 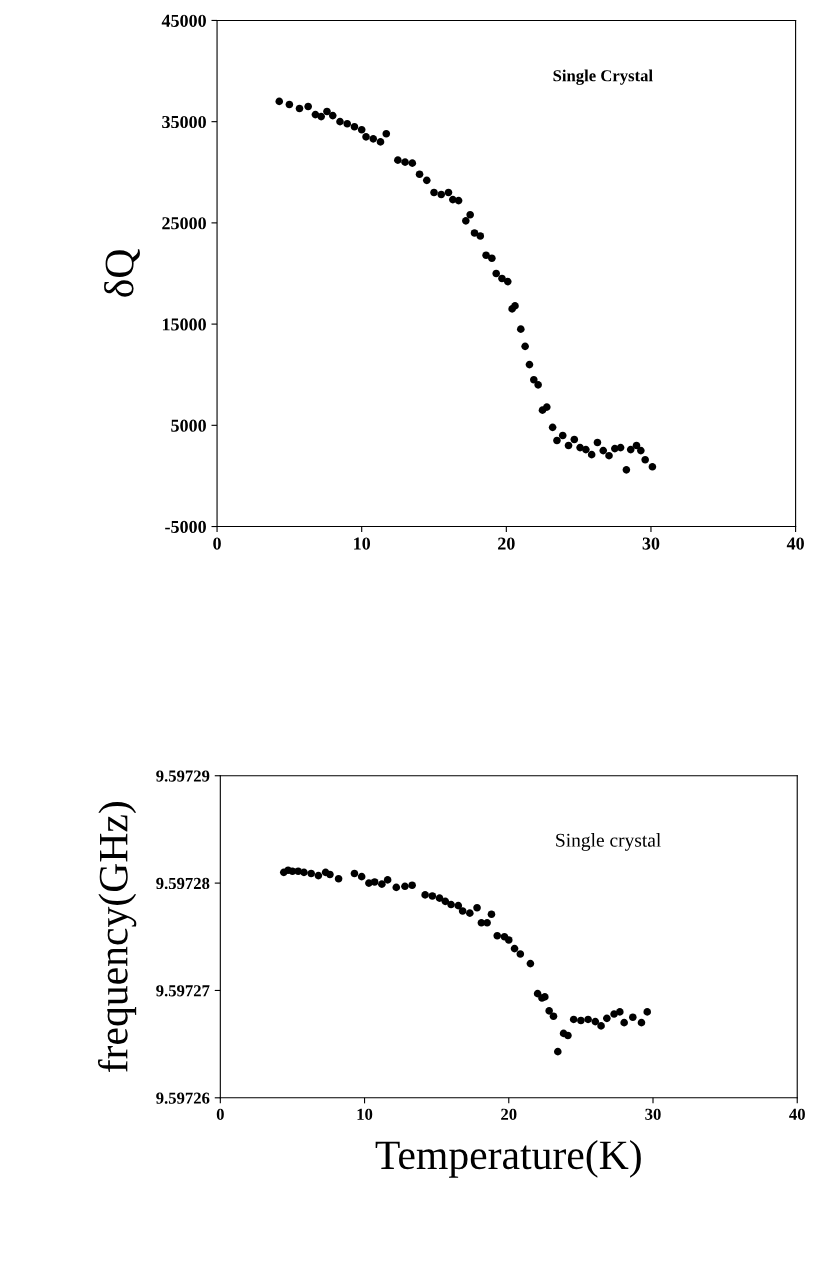 I want to click on y-axis-title: frequency(GHz), so click(x=117, y=937).